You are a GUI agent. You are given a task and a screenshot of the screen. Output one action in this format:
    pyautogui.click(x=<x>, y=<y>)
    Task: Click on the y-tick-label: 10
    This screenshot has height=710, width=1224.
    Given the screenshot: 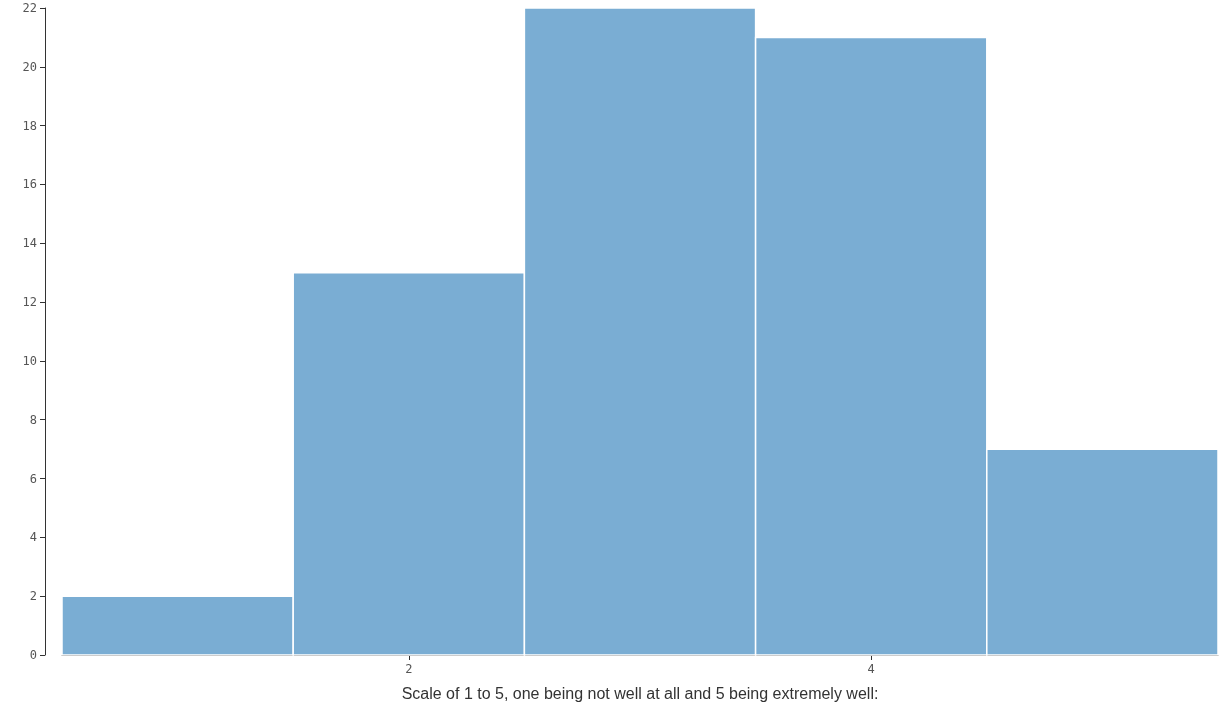 What is the action you would take?
    pyautogui.click(x=29, y=360)
    